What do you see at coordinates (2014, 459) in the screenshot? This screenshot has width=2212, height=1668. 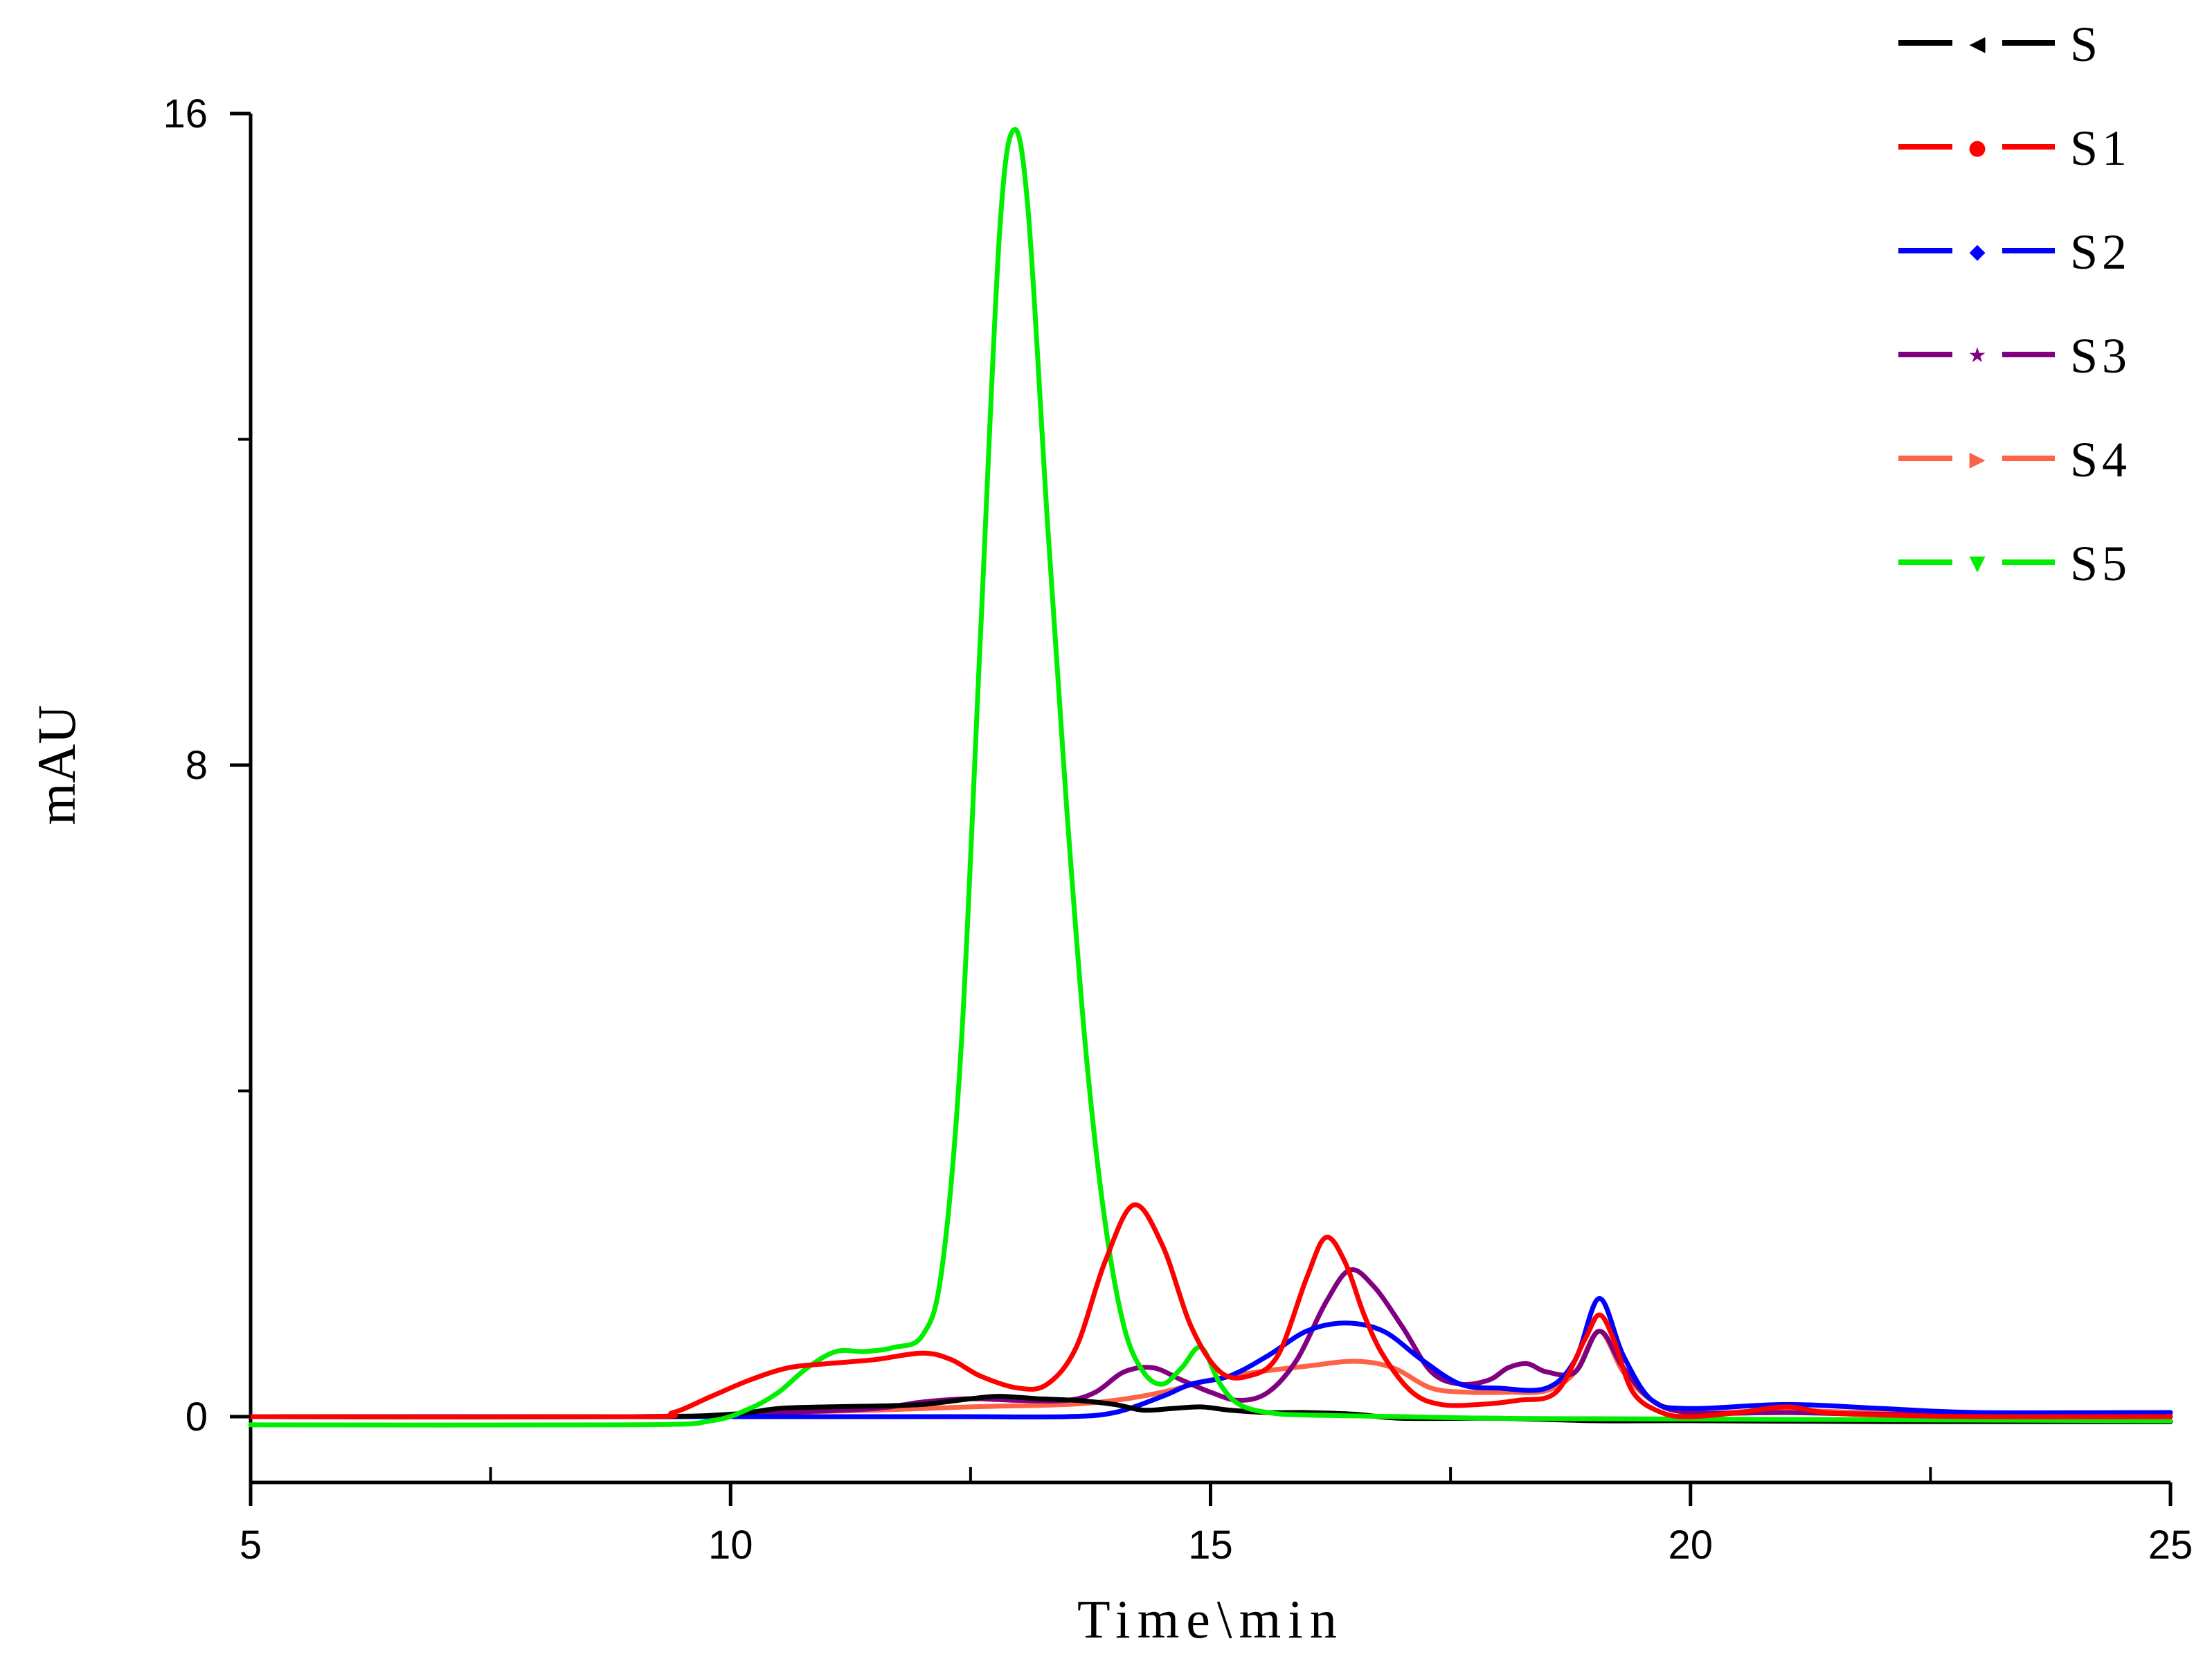 I see `legend-item-s4: ▶ S4` at bounding box center [2014, 459].